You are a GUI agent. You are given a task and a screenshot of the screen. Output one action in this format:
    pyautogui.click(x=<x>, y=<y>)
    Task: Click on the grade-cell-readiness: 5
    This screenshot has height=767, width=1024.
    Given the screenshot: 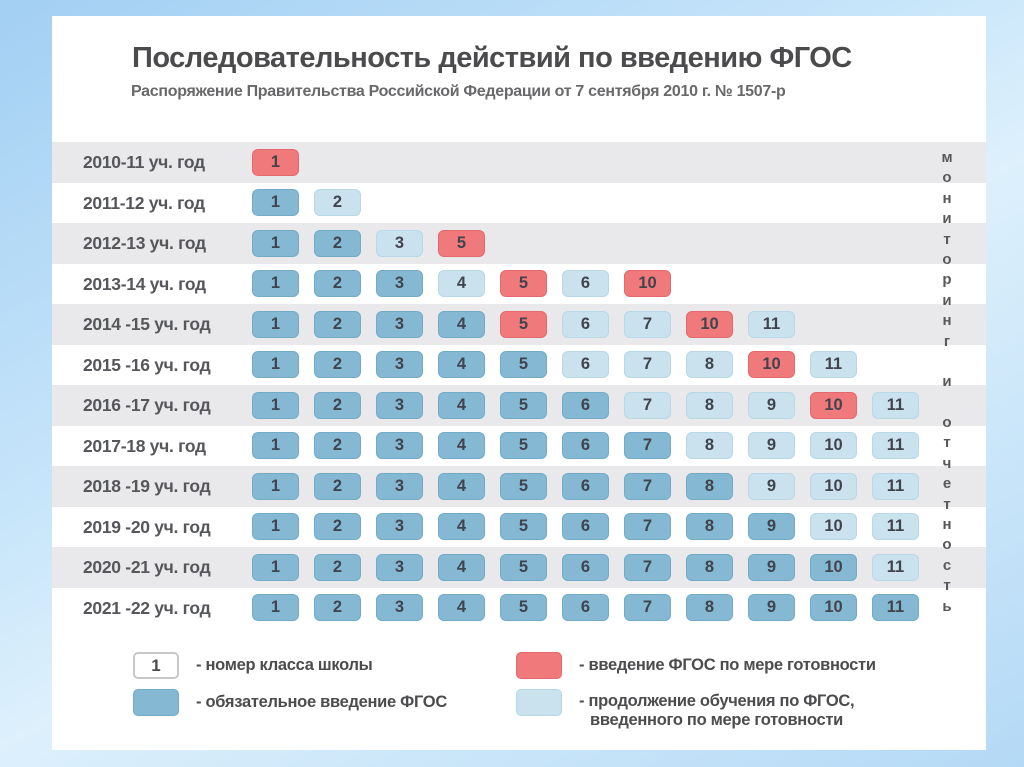 What is the action you would take?
    pyautogui.click(x=461, y=243)
    